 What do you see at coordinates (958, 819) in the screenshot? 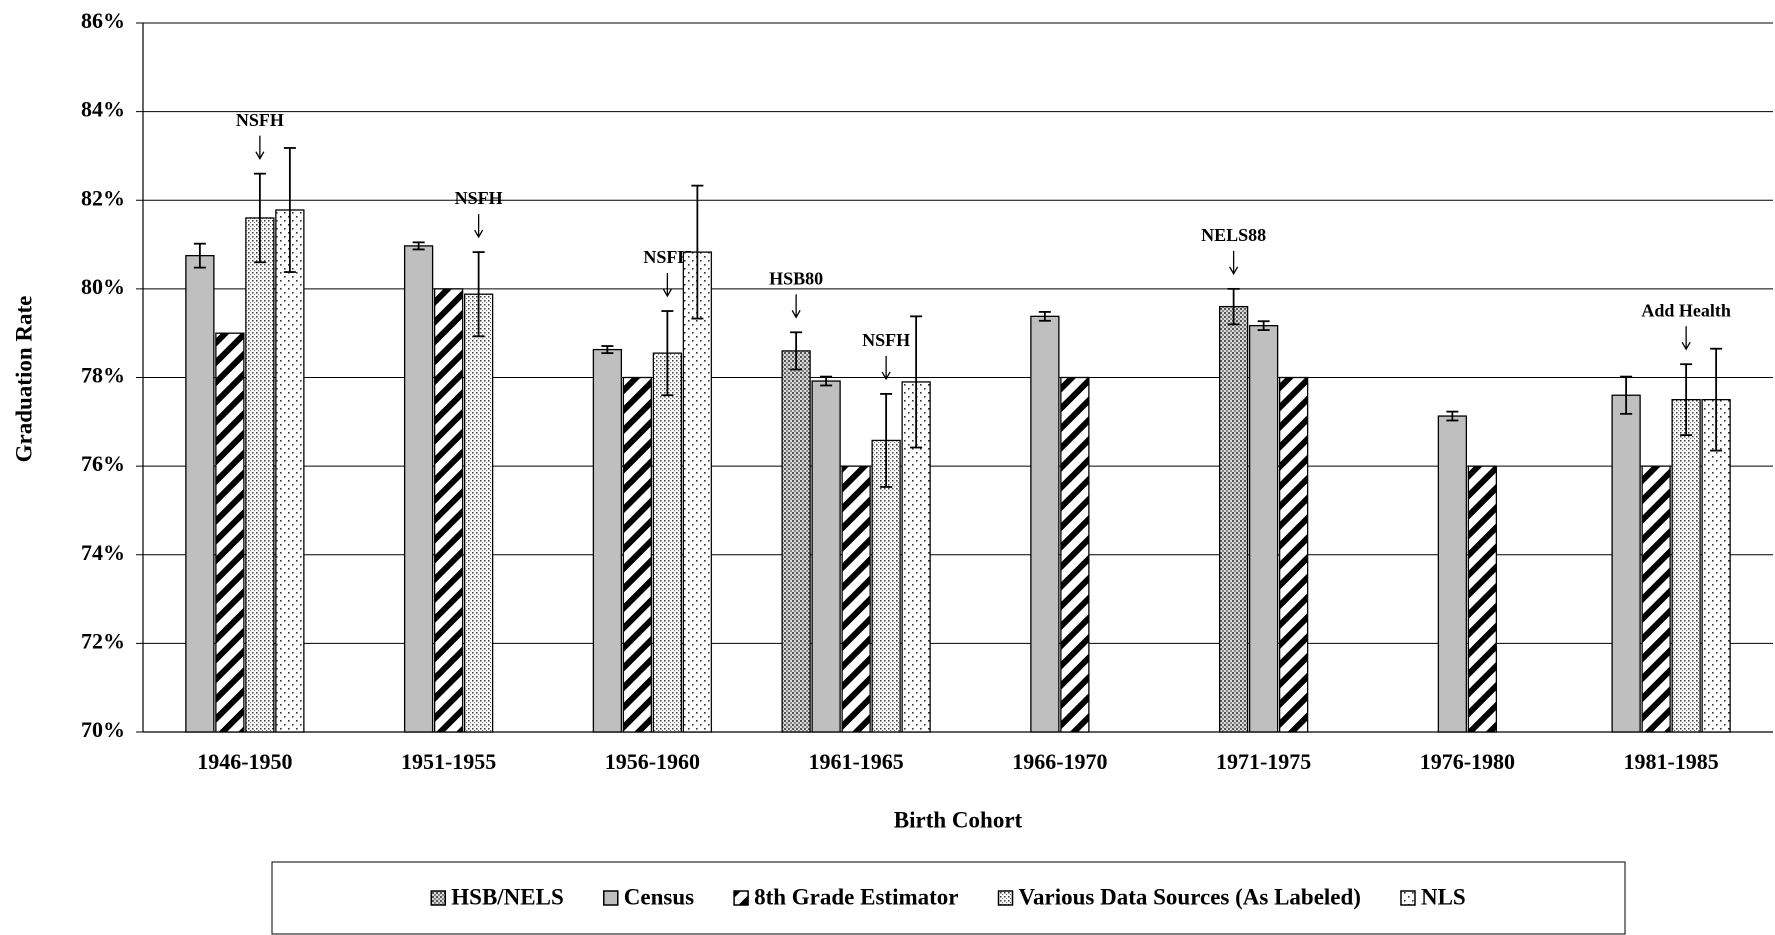
I see `x-axis-title: Birth Cohort` at bounding box center [958, 819].